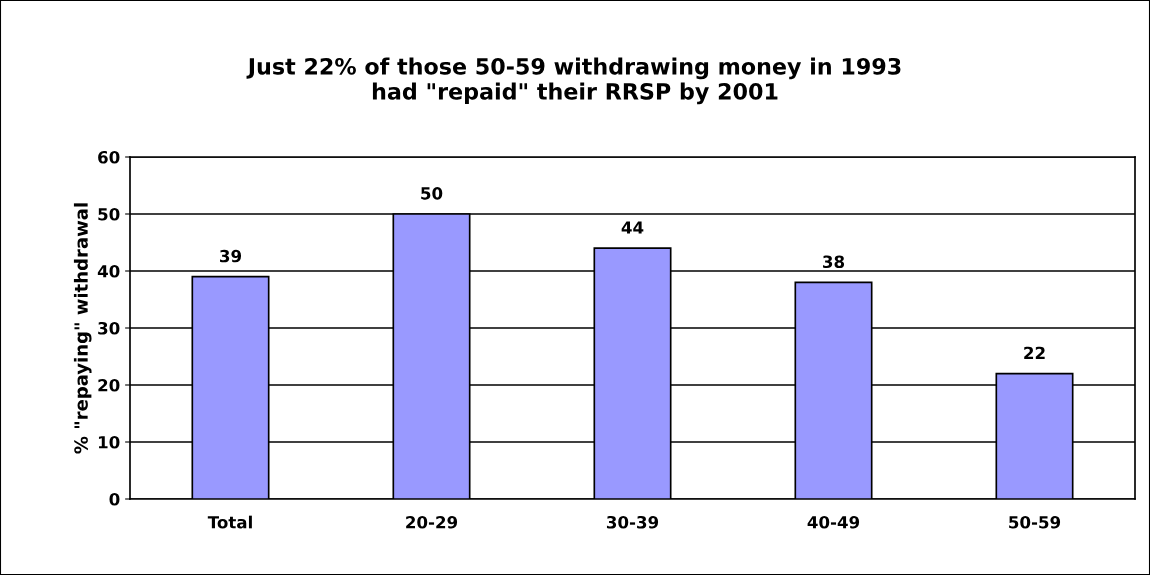  What do you see at coordinates (1034, 353) in the screenshot?
I see `data-label: 22` at bounding box center [1034, 353].